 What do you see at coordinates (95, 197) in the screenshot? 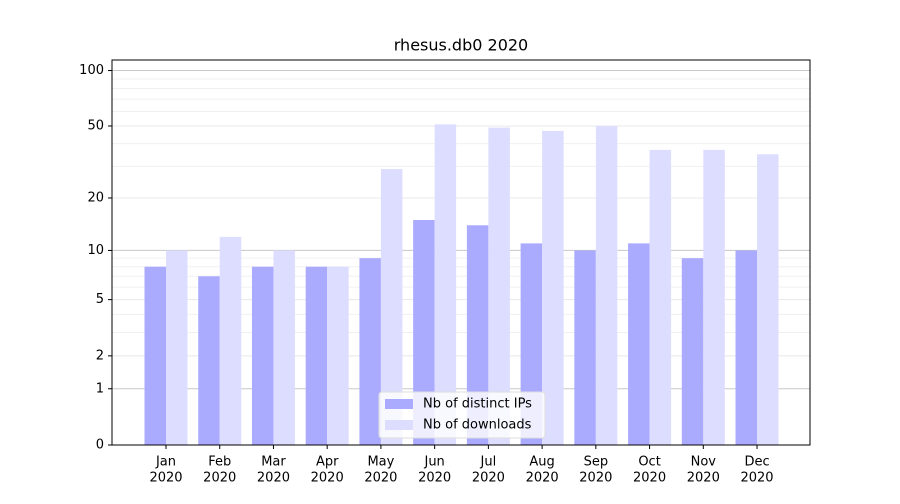
I see `y-tick-label: 20` at bounding box center [95, 197].